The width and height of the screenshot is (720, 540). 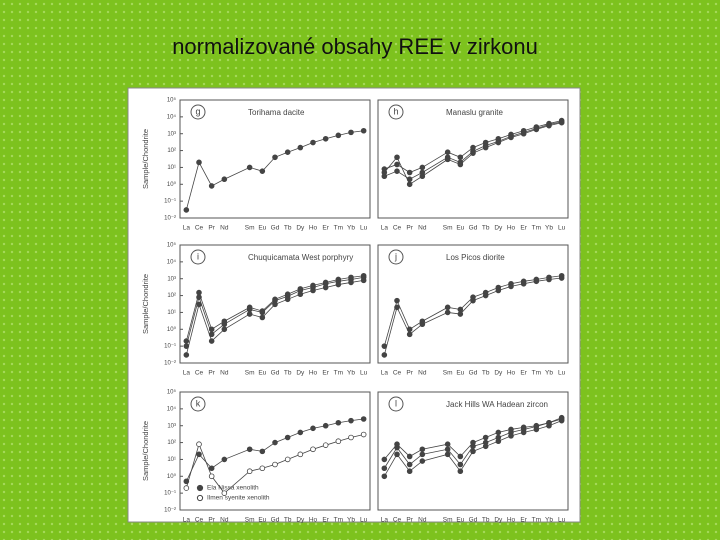 What do you see at coordinates (197, 111) in the screenshot?
I see `panel-label: g` at bounding box center [197, 111].